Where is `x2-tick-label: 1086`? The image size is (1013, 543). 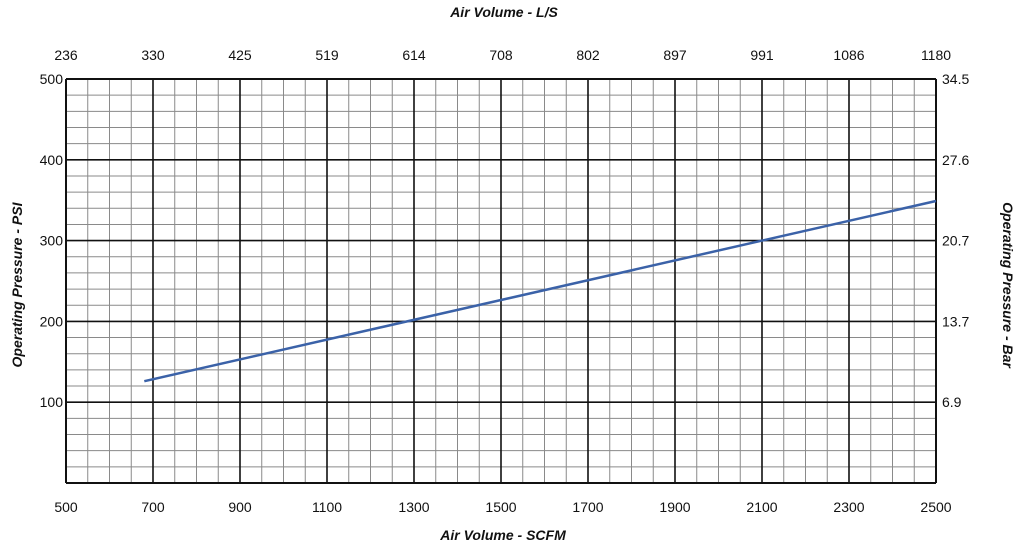
x2-tick-label: 1086 is located at coordinates (848, 55).